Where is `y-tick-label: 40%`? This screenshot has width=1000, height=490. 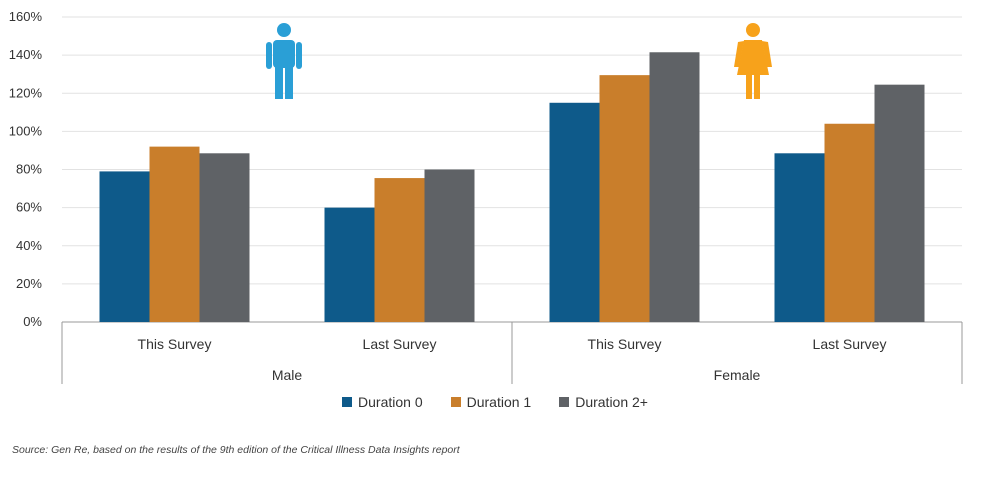
y-tick-label: 40% is located at coordinates (29, 245).